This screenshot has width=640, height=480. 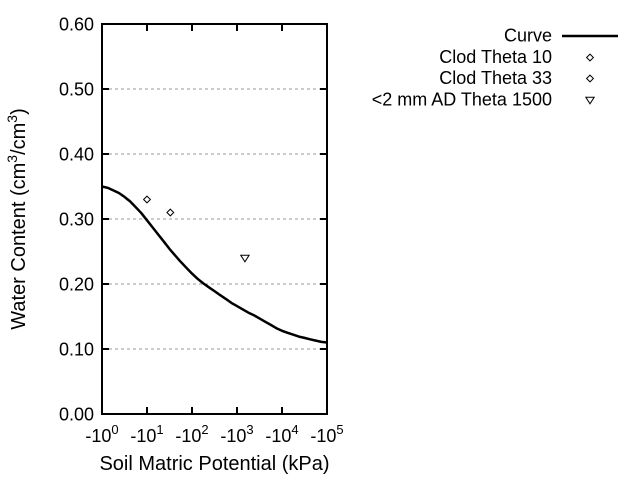 I want to click on legend-label: Clod Theta 33, so click(x=495, y=78).